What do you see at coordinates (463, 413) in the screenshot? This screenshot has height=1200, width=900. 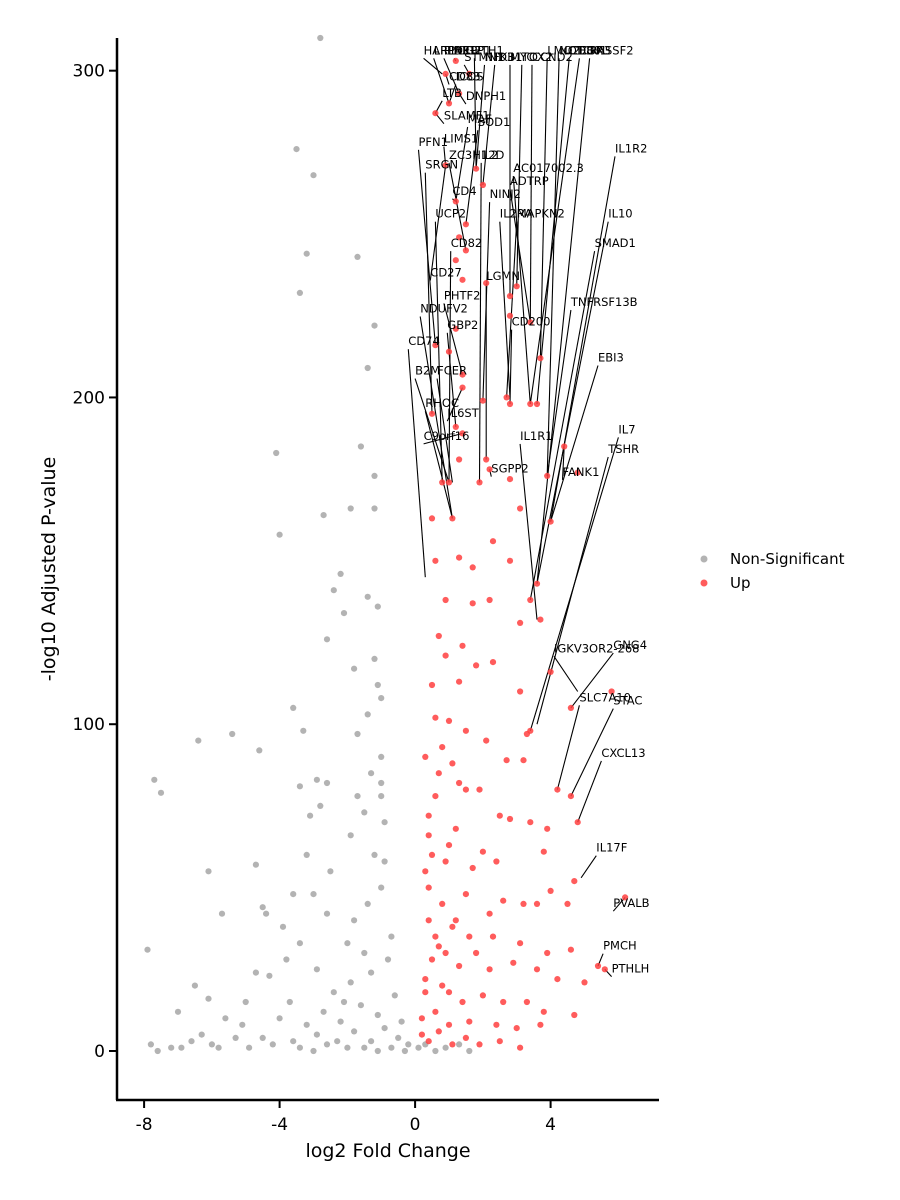 I see `gene-label-51: IL6ST` at bounding box center [463, 413].